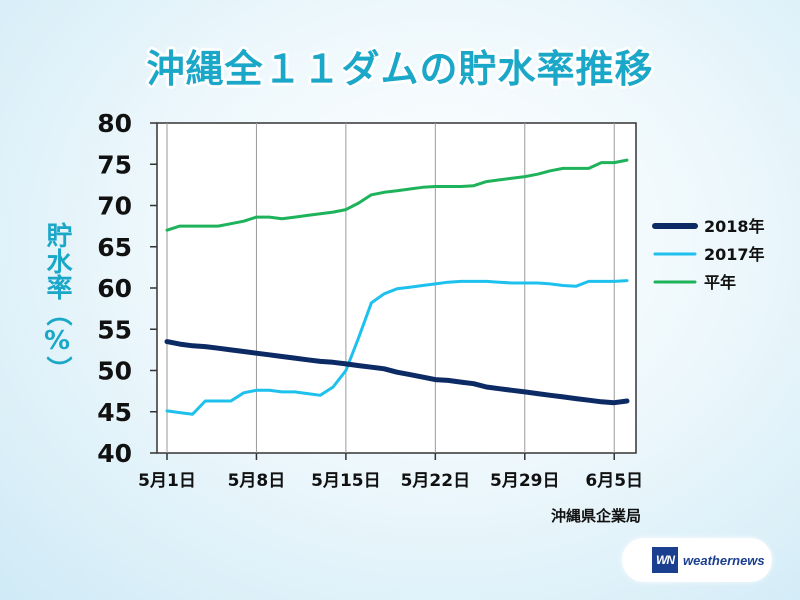 The image size is (800, 600). I want to click on y-tick-label: 60, so click(114, 288).